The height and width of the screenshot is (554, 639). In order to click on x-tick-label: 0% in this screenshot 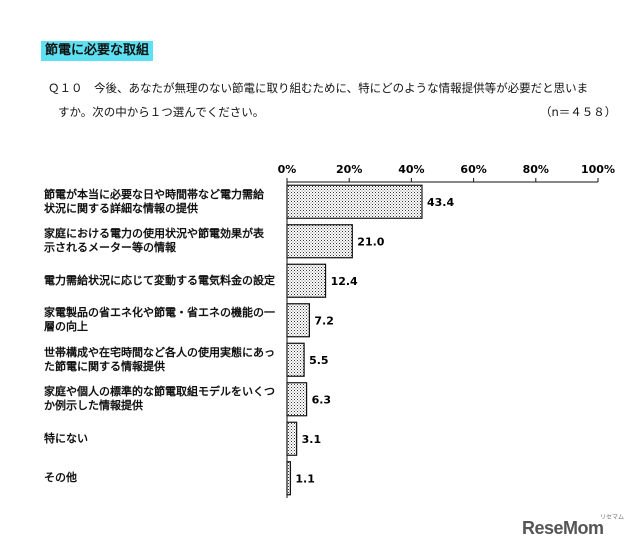, I will do `click(287, 169)`.